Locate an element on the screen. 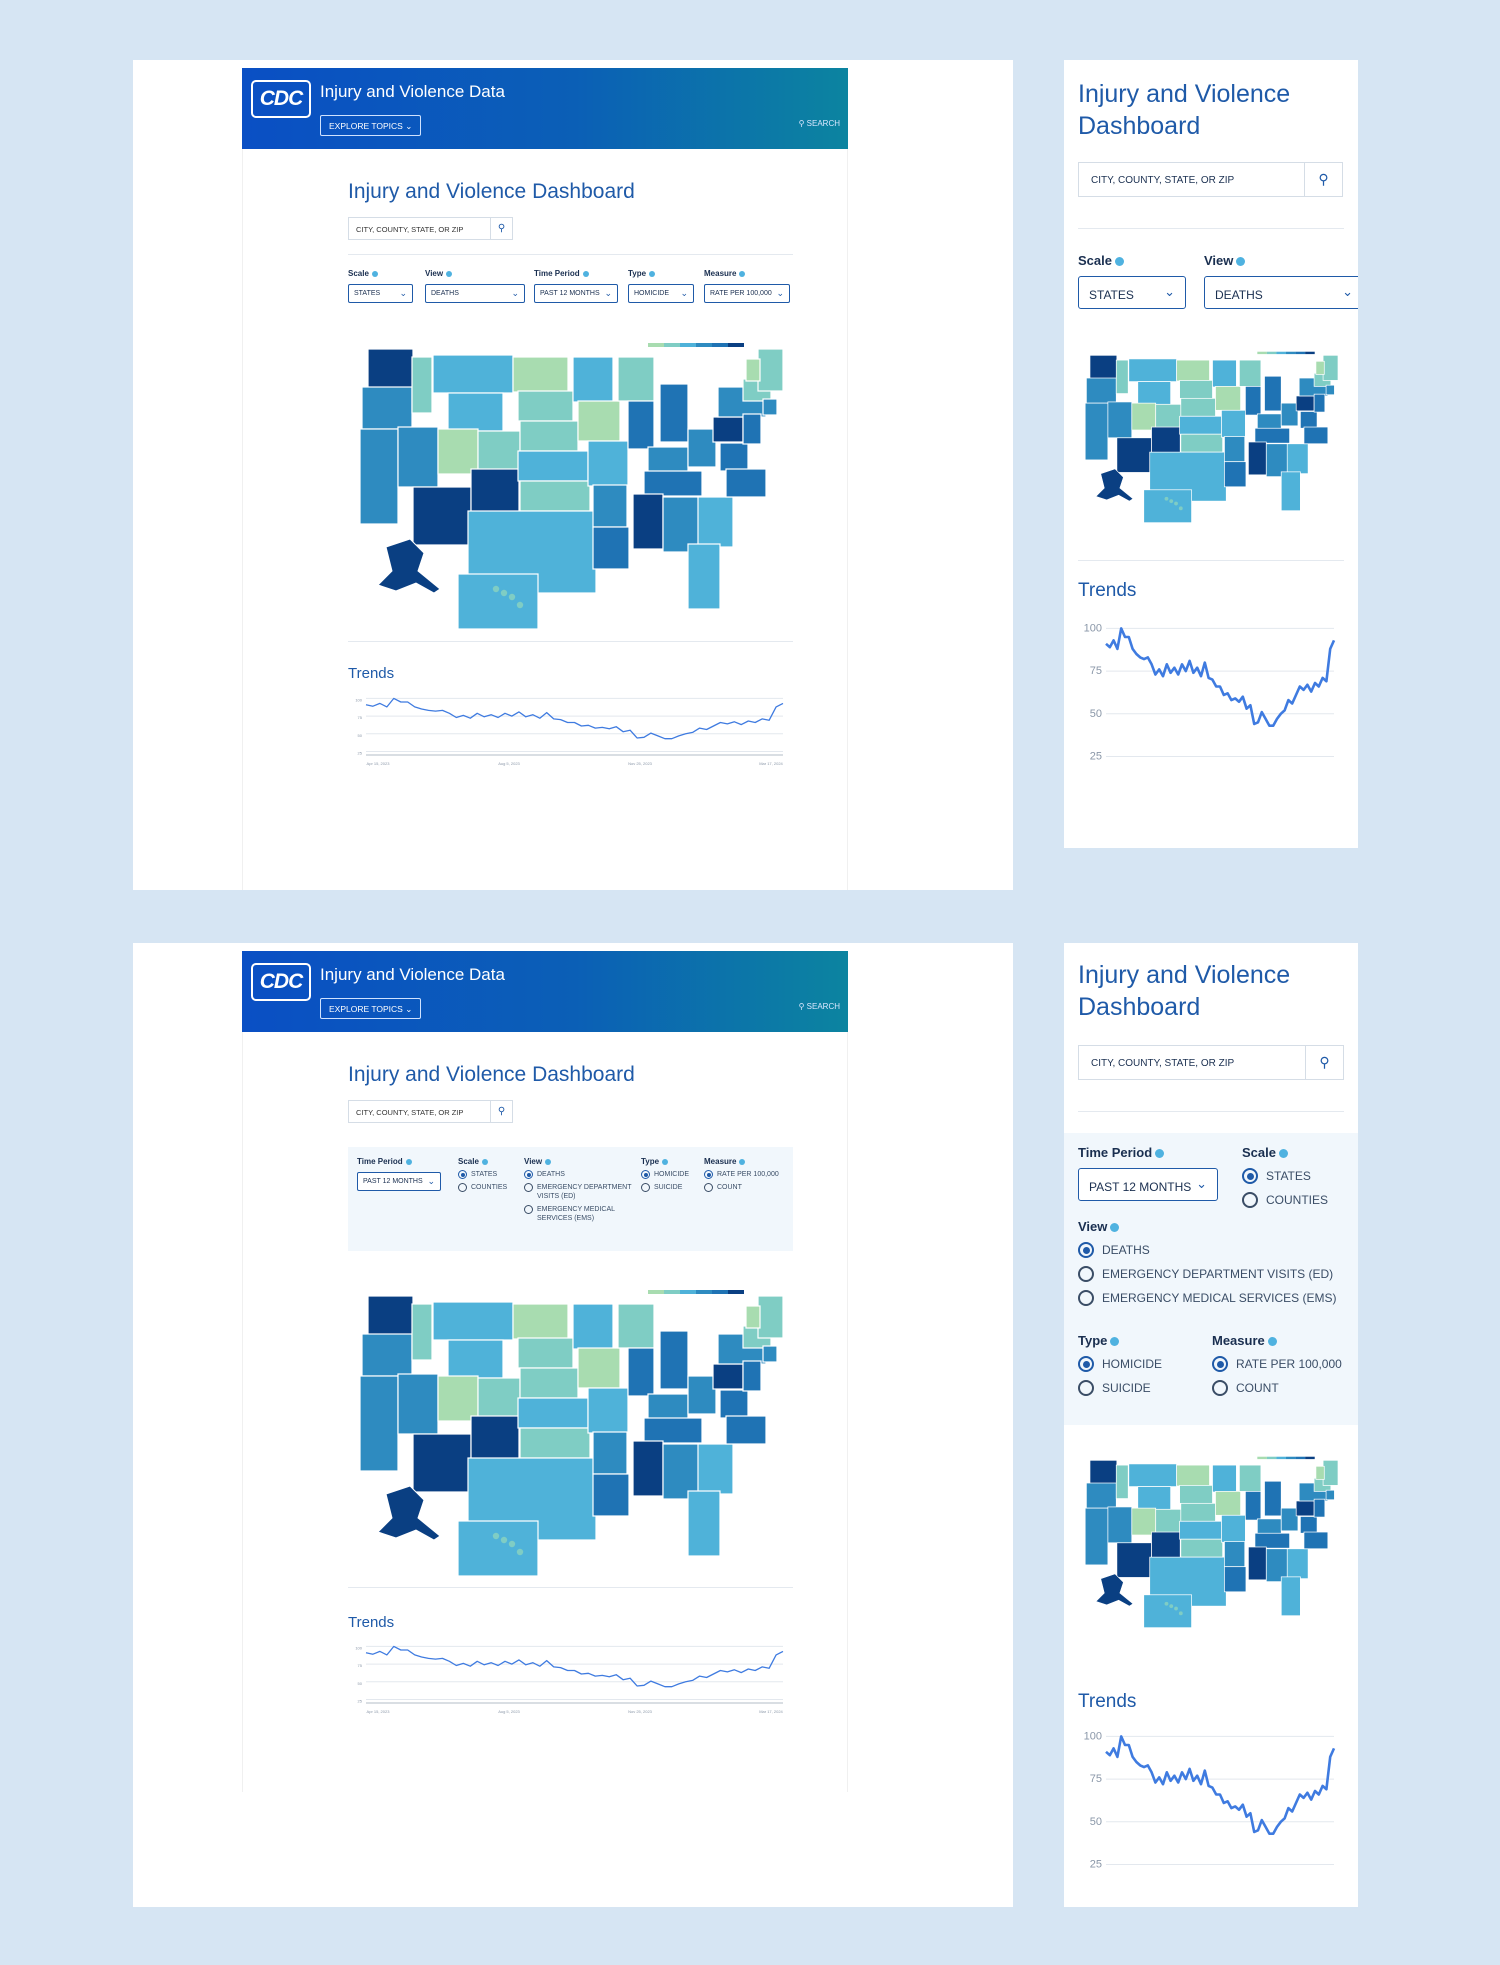 This screenshot has height=1965, width=1500. time-period-value: PAST 12 MONTHS is located at coordinates (393, 1181).